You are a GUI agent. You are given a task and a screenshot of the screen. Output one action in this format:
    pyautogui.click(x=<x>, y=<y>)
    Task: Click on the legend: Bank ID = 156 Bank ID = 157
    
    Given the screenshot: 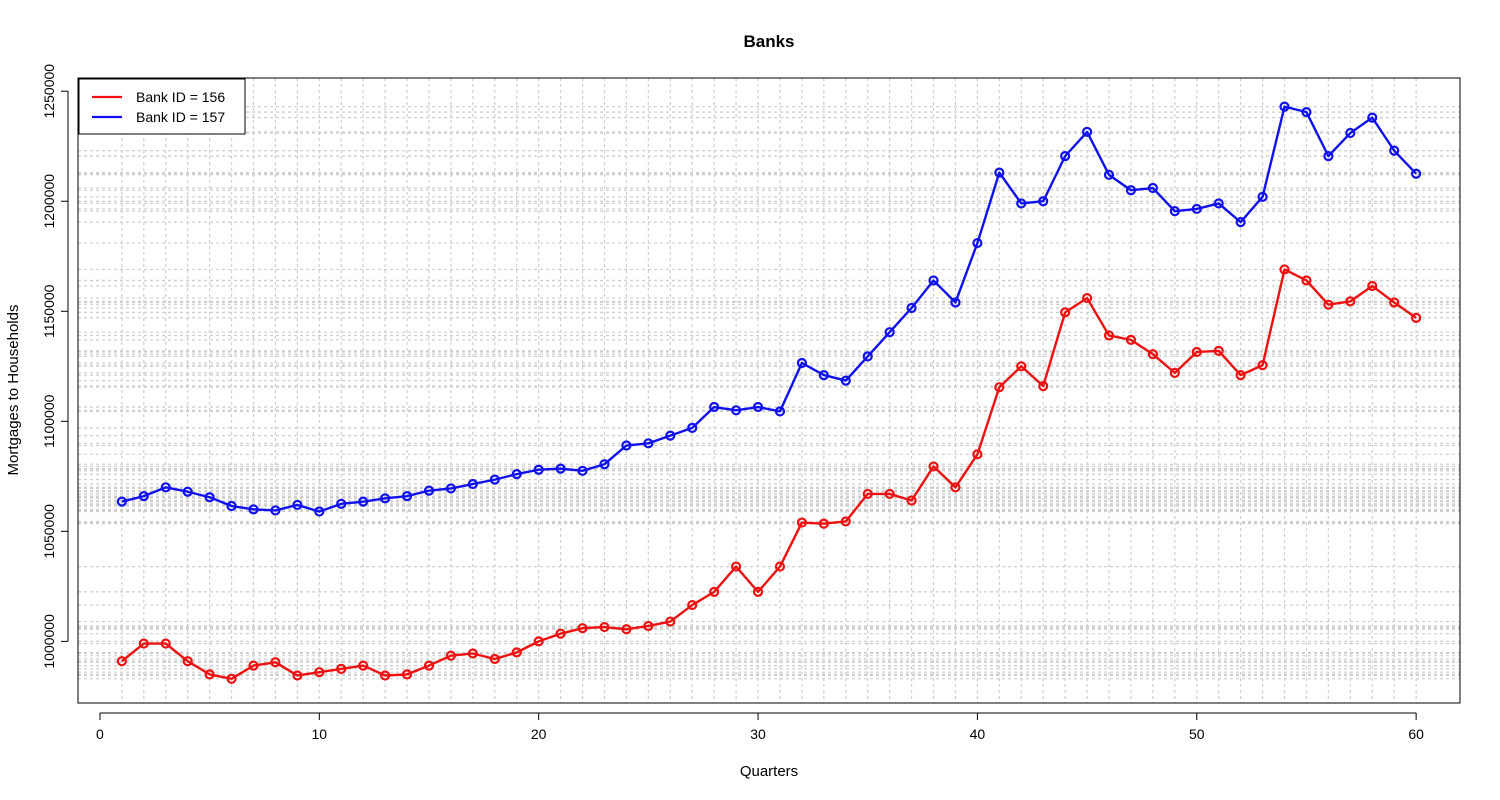 What is the action you would take?
    pyautogui.click(x=162, y=106)
    